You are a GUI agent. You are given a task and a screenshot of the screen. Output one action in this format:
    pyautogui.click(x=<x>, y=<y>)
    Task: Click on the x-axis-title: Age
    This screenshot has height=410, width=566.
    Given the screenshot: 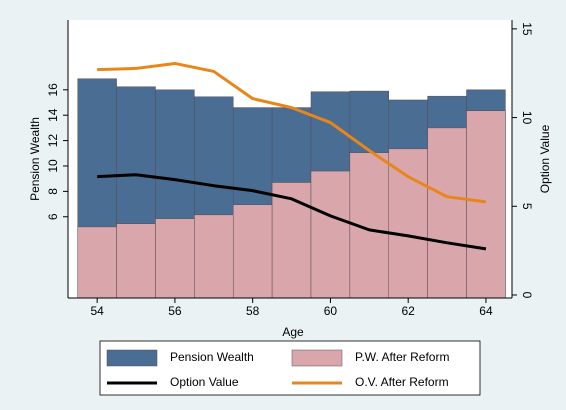 What is the action you would take?
    pyautogui.click(x=293, y=332)
    